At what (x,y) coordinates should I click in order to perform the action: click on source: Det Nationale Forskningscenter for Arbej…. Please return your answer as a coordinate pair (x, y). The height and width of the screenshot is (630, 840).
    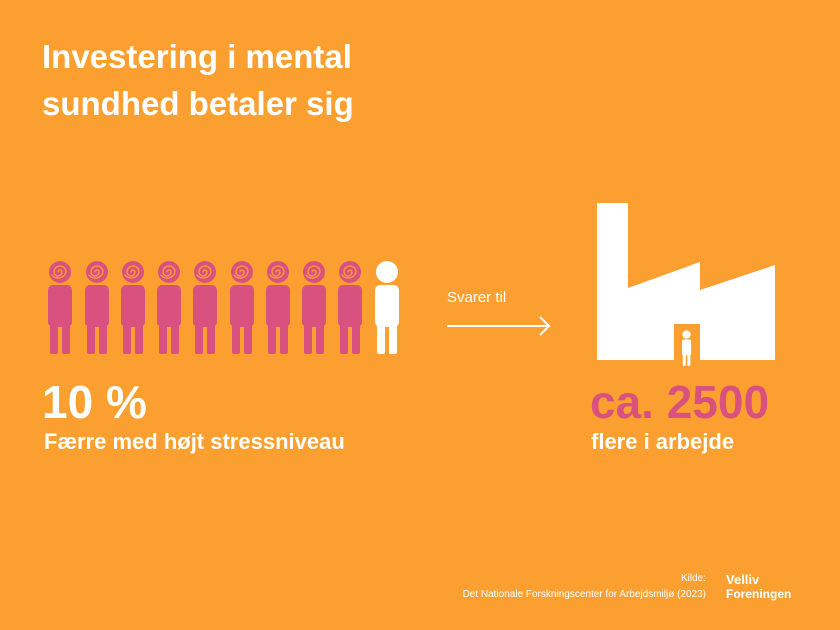
    Looking at the image, I should click on (584, 594).